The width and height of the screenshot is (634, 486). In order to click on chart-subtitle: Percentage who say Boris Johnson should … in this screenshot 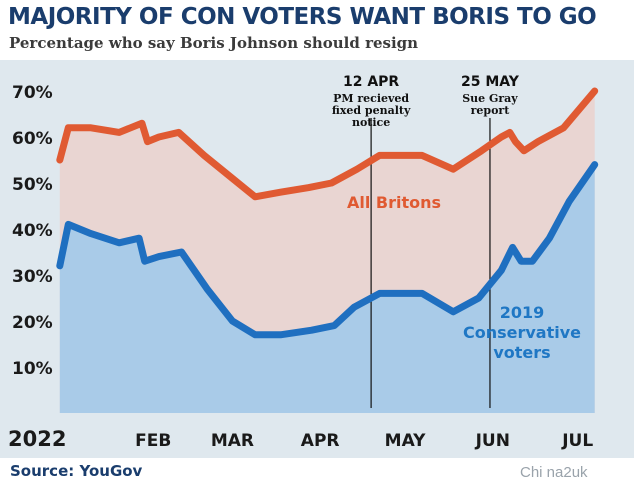, I will do `click(214, 43)`.